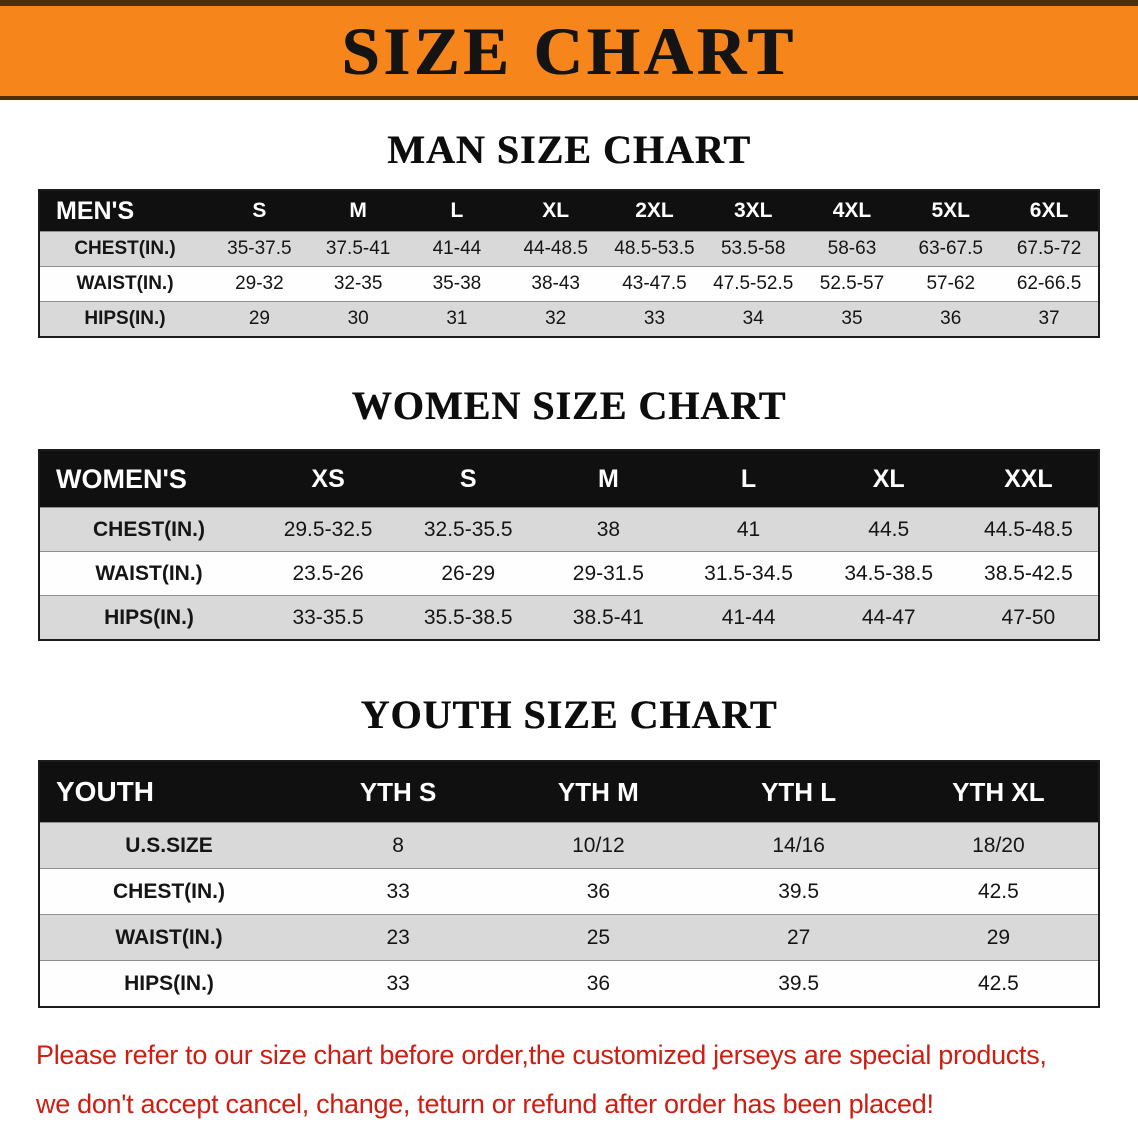 The width and height of the screenshot is (1138, 1134). I want to click on size-value-cell: 27, so click(798, 937).